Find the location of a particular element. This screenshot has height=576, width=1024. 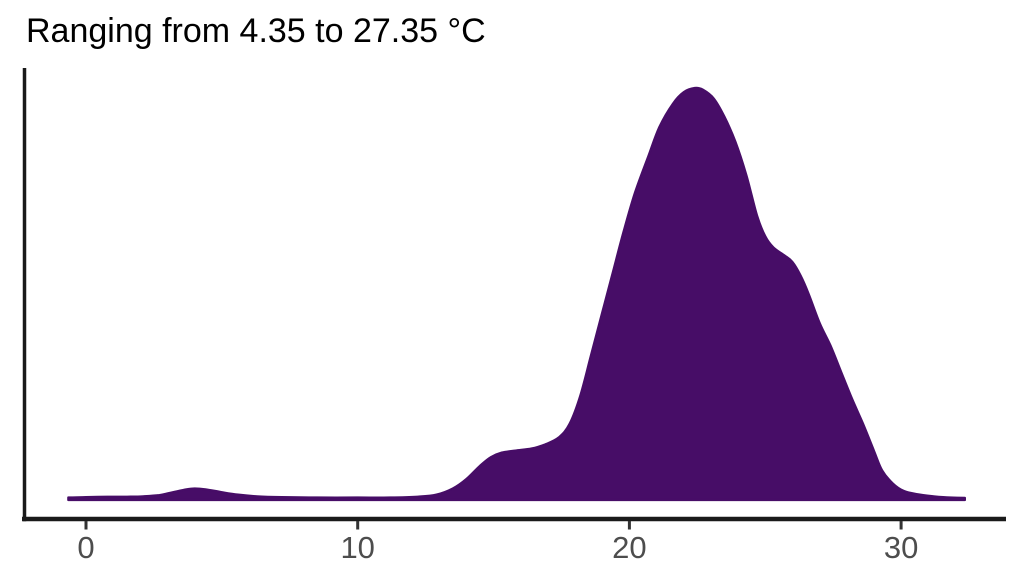

x-tick-label: 10 is located at coordinates (357, 547).